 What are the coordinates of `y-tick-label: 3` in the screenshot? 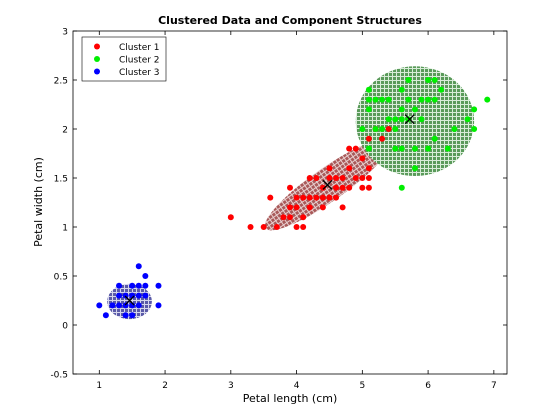 It's located at (65, 33).